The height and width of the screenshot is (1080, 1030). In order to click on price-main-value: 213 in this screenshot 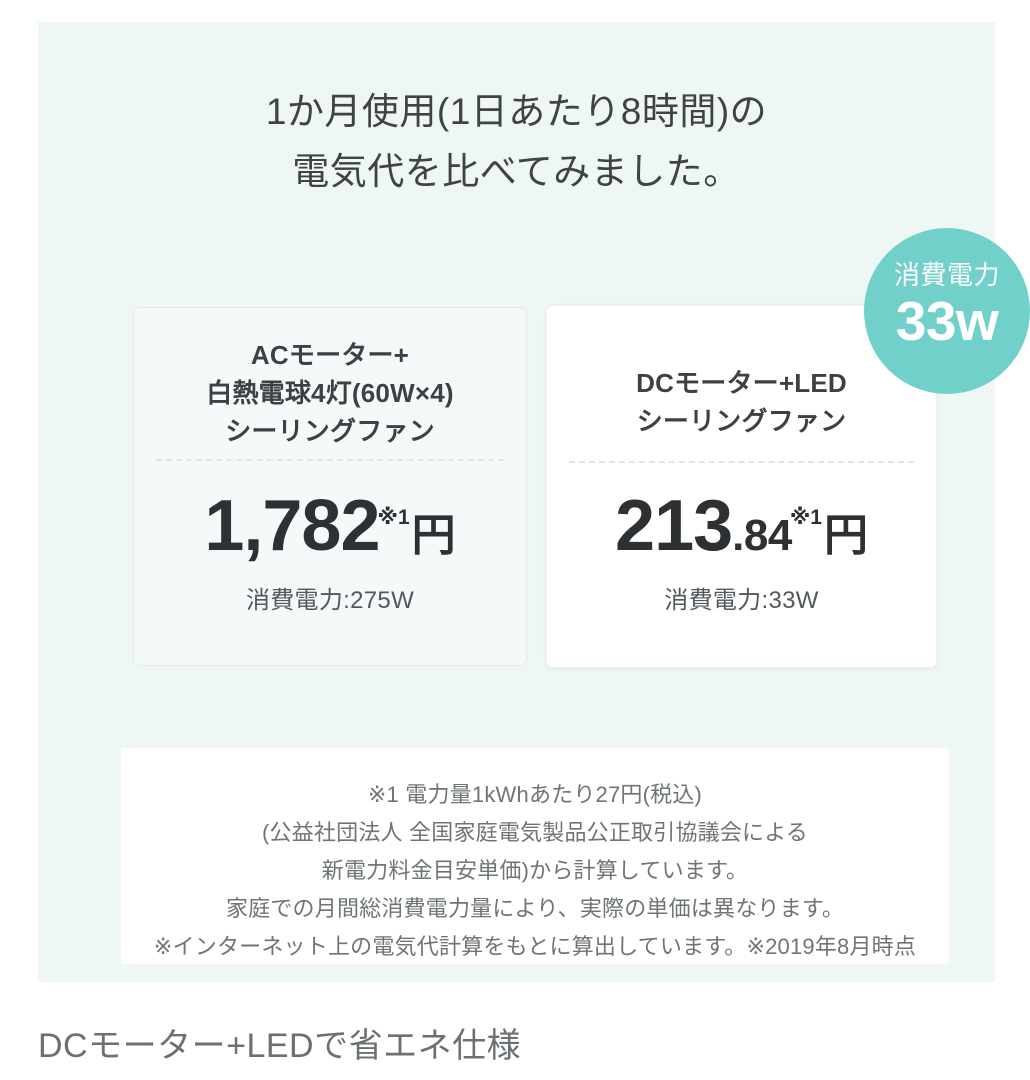, I will do `click(674, 526)`.